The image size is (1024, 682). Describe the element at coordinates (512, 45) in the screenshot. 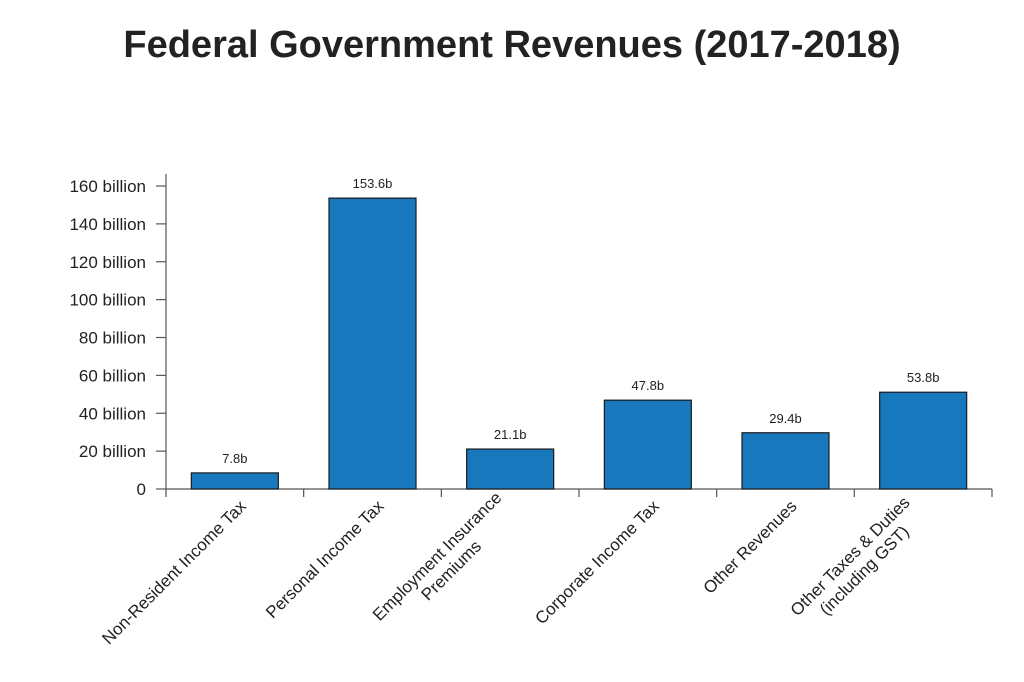

I see `chart-title: Federal Government Revenues (2017-2018)` at that location.